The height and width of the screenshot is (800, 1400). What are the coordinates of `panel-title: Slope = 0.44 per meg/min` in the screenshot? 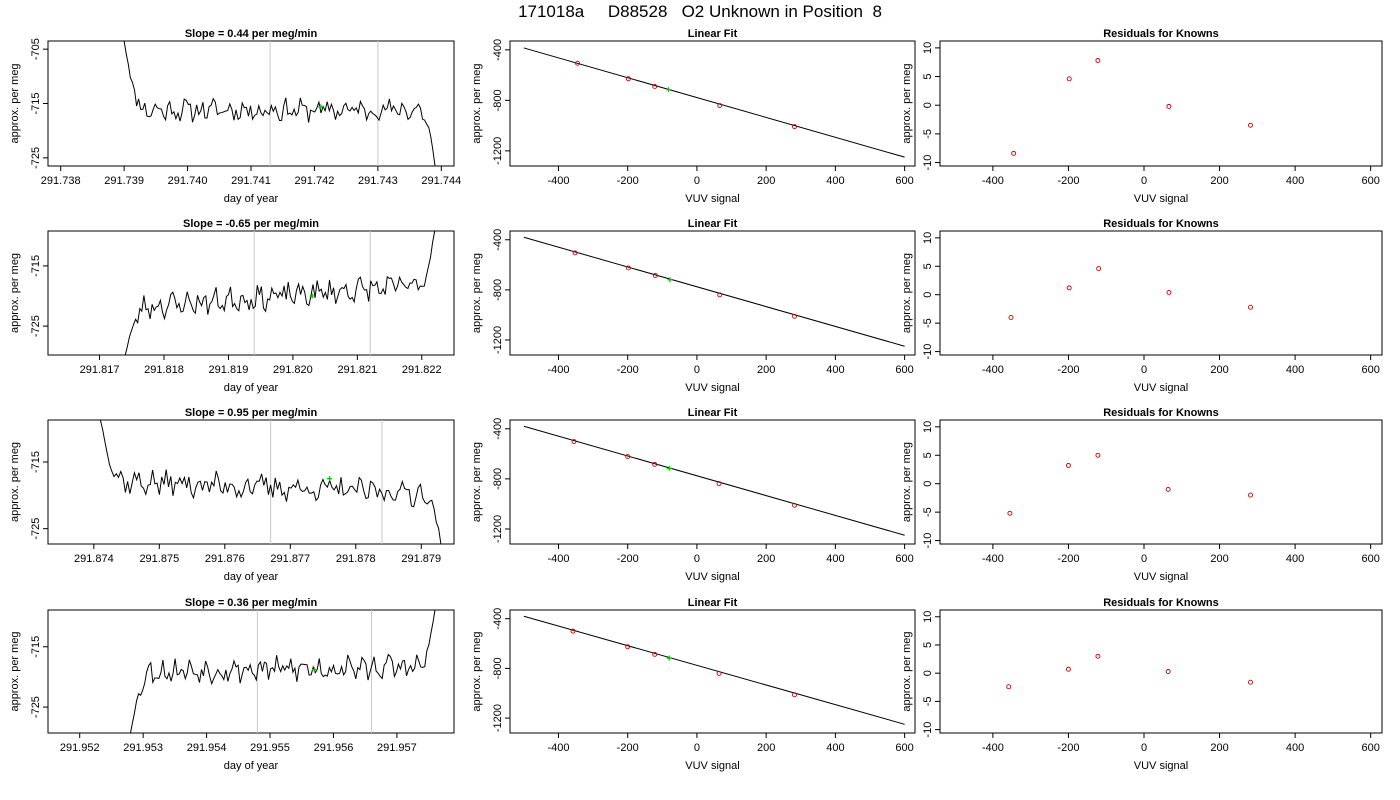 It's located at (251, 34).